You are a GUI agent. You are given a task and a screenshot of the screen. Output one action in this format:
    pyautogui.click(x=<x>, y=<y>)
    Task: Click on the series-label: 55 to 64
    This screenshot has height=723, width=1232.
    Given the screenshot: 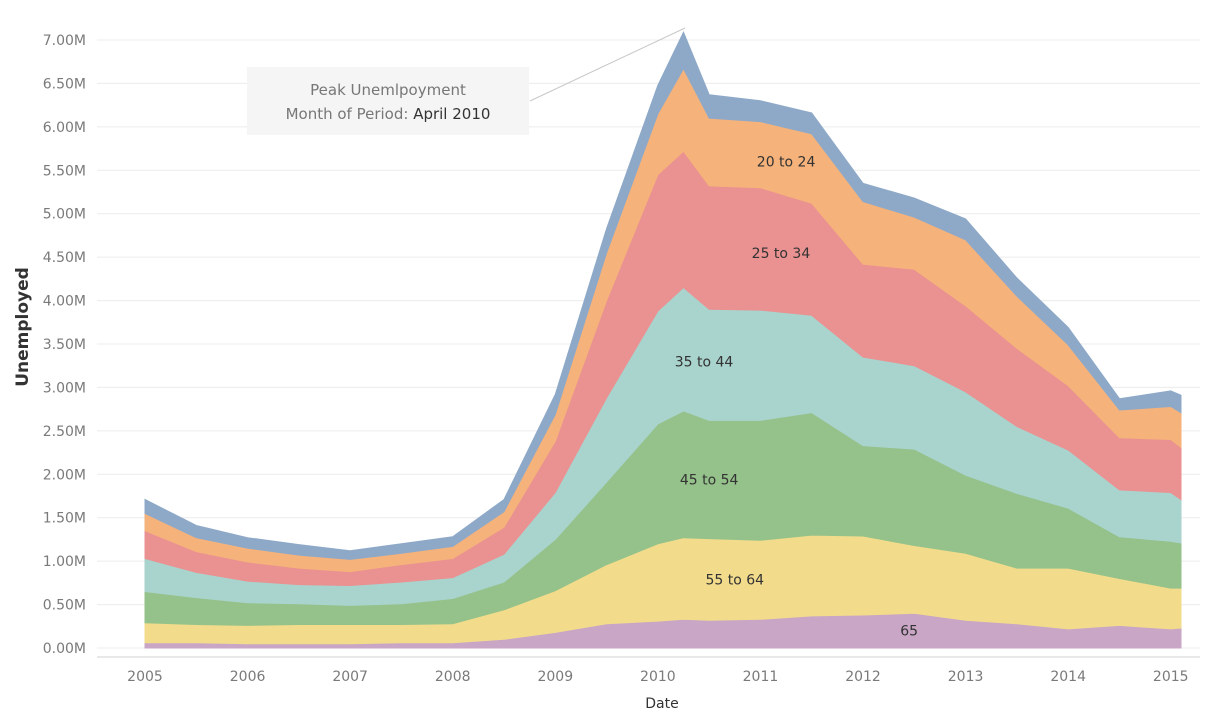 What is the action you would take?
    pyautogui.click(x=735, y=581)
    